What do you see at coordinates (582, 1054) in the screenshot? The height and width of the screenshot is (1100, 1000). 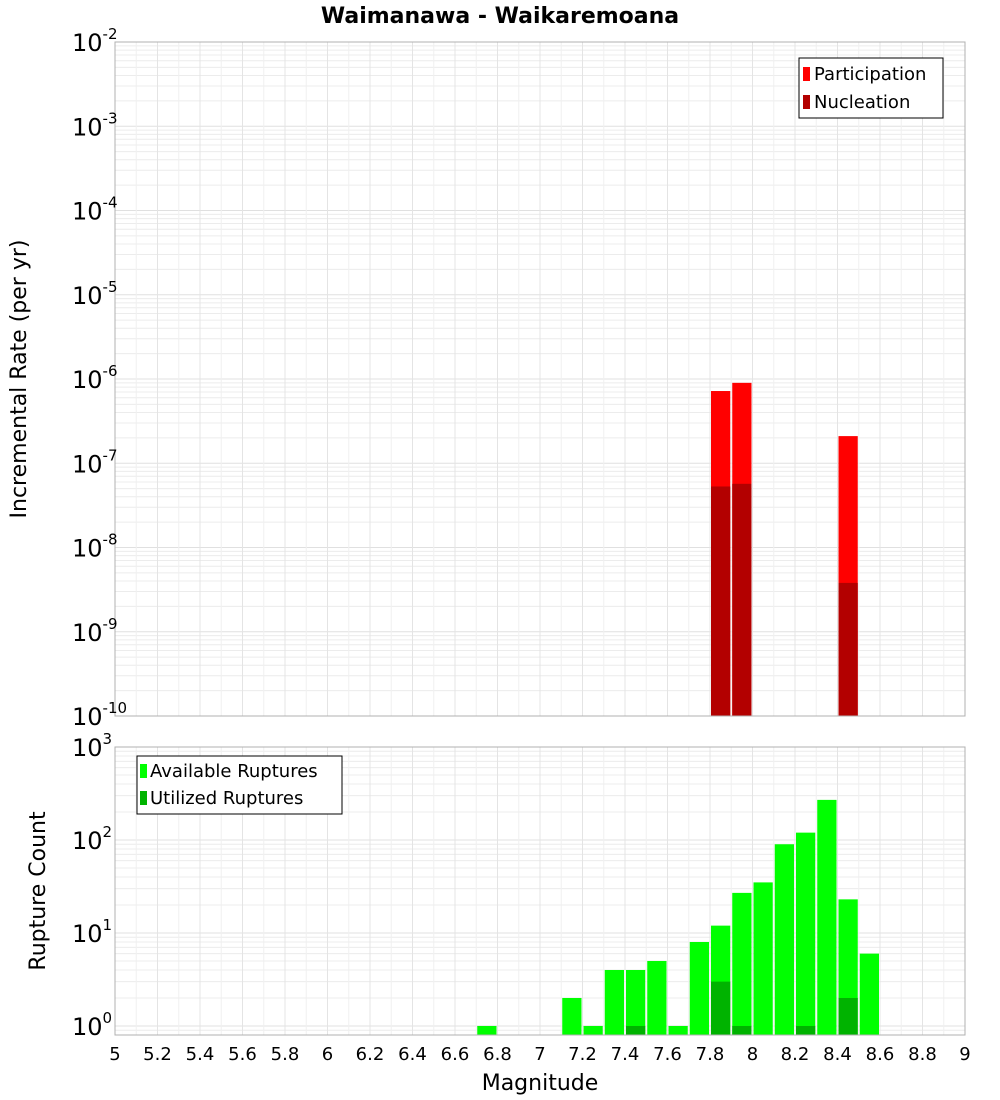 I see `x-tick-label: 7.2` at bounding box center [582, 1054].